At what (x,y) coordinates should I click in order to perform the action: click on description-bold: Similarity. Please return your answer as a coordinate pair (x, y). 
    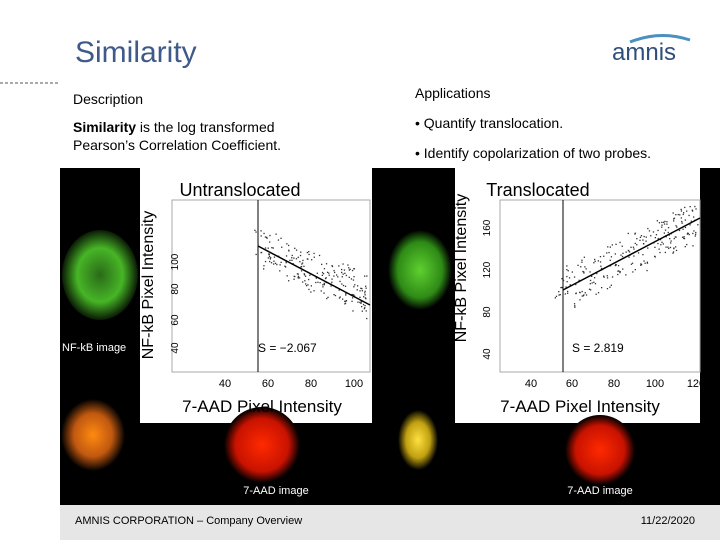
    Looking at the image, I should click on (104, 127).